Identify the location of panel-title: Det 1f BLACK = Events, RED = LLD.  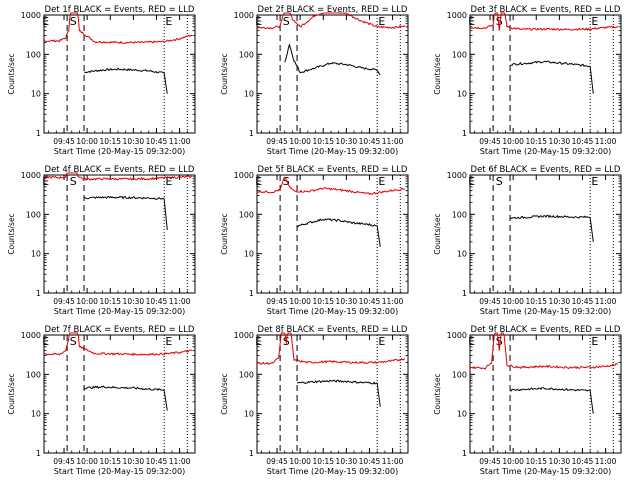
(120, 10).